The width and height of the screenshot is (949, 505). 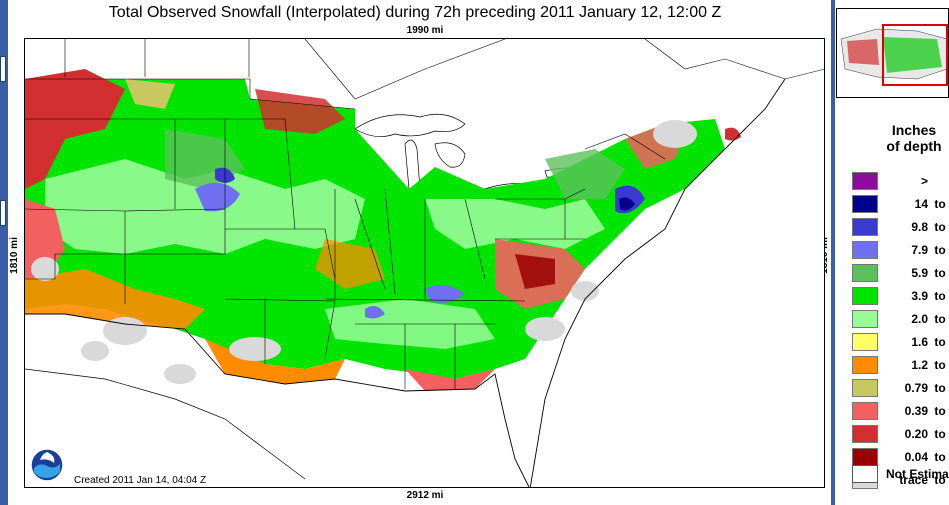 What do you see at coordinates (425, 495) in the screenshot?
I see `distance-bottom: 2912 mi` at bounding box center [425, 495].